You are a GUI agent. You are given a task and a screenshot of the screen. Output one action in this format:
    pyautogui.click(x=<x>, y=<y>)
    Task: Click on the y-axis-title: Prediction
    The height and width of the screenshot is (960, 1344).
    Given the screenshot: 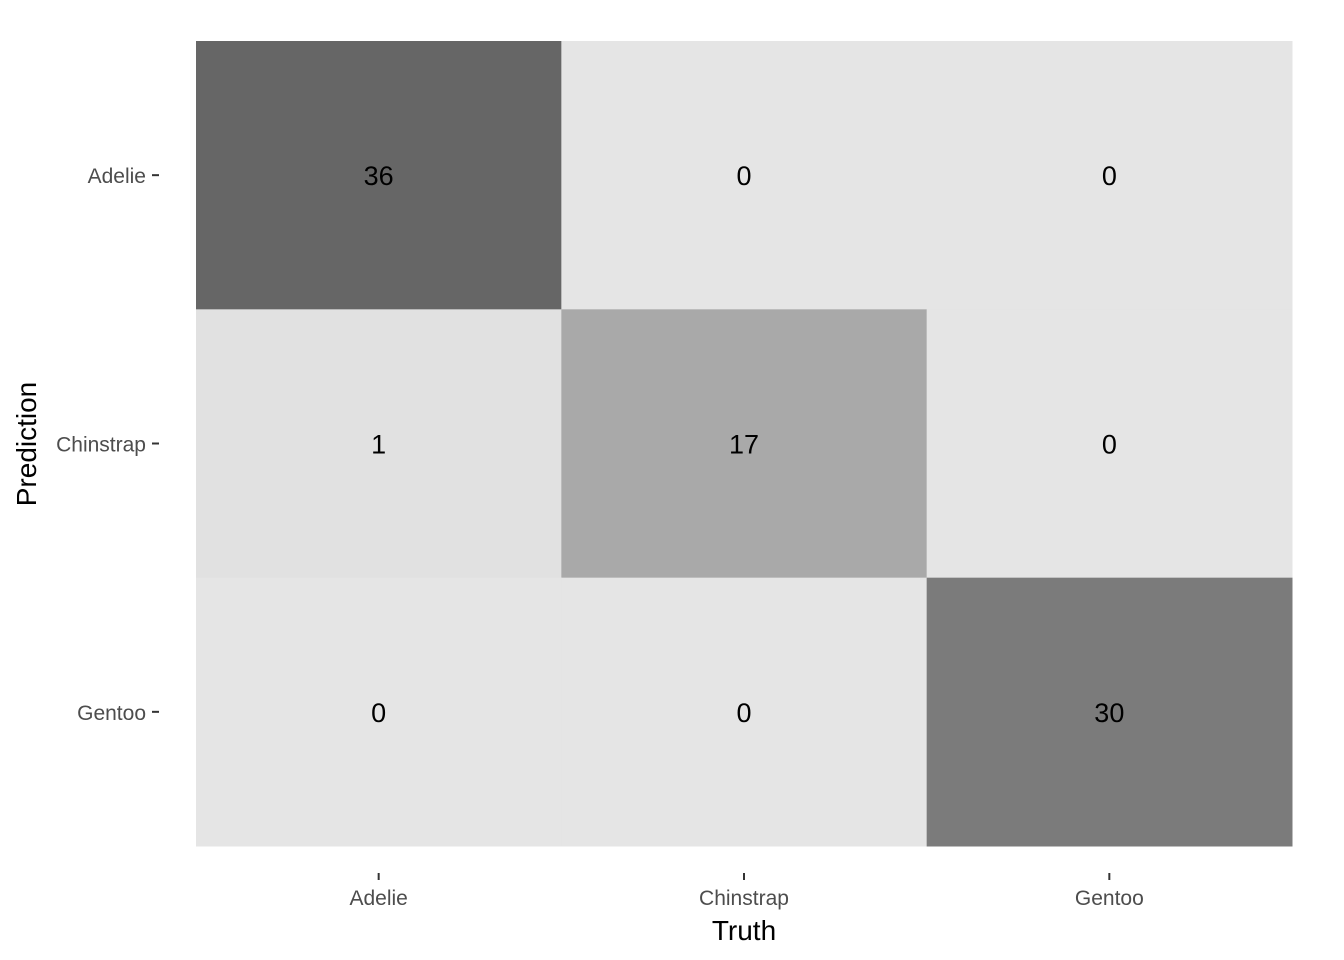 What is the action you would take?
    pyautogui.click(x=26, y=444)
    